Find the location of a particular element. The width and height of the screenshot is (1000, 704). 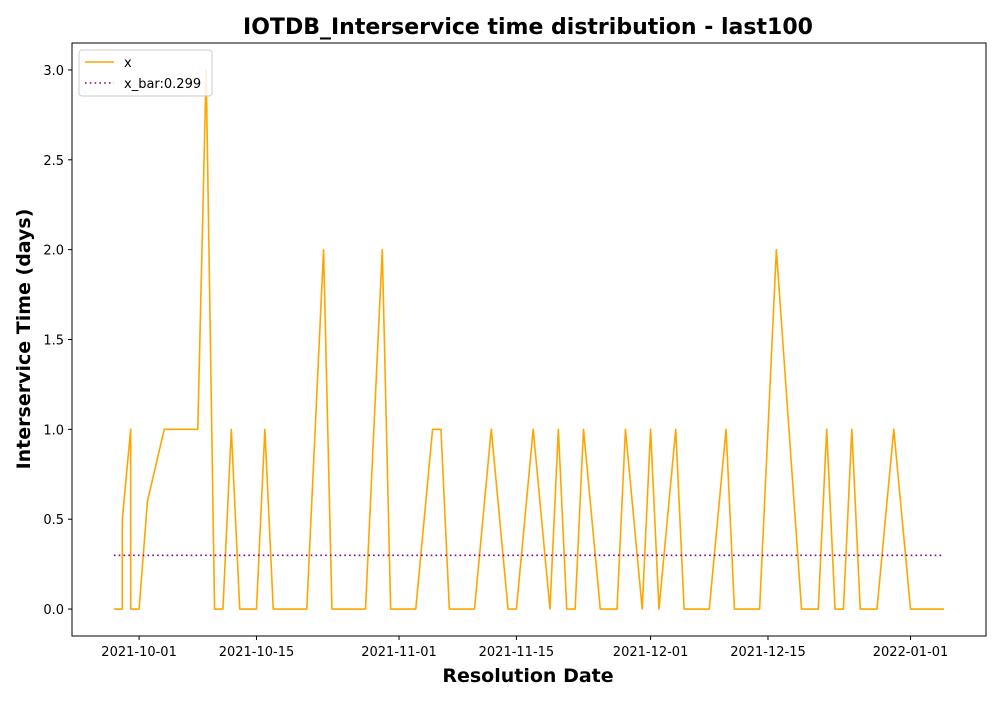

x-tick-label: 2021-12-01 is located at coordinates (651, 652).